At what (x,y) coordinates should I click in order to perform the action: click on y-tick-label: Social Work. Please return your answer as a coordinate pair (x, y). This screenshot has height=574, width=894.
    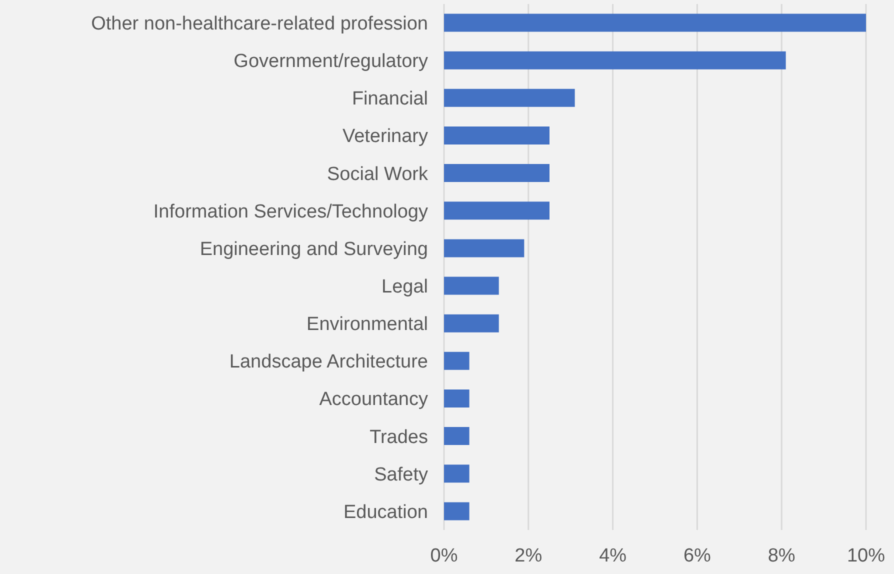
    Looking at the image, I should click on (377, 174).